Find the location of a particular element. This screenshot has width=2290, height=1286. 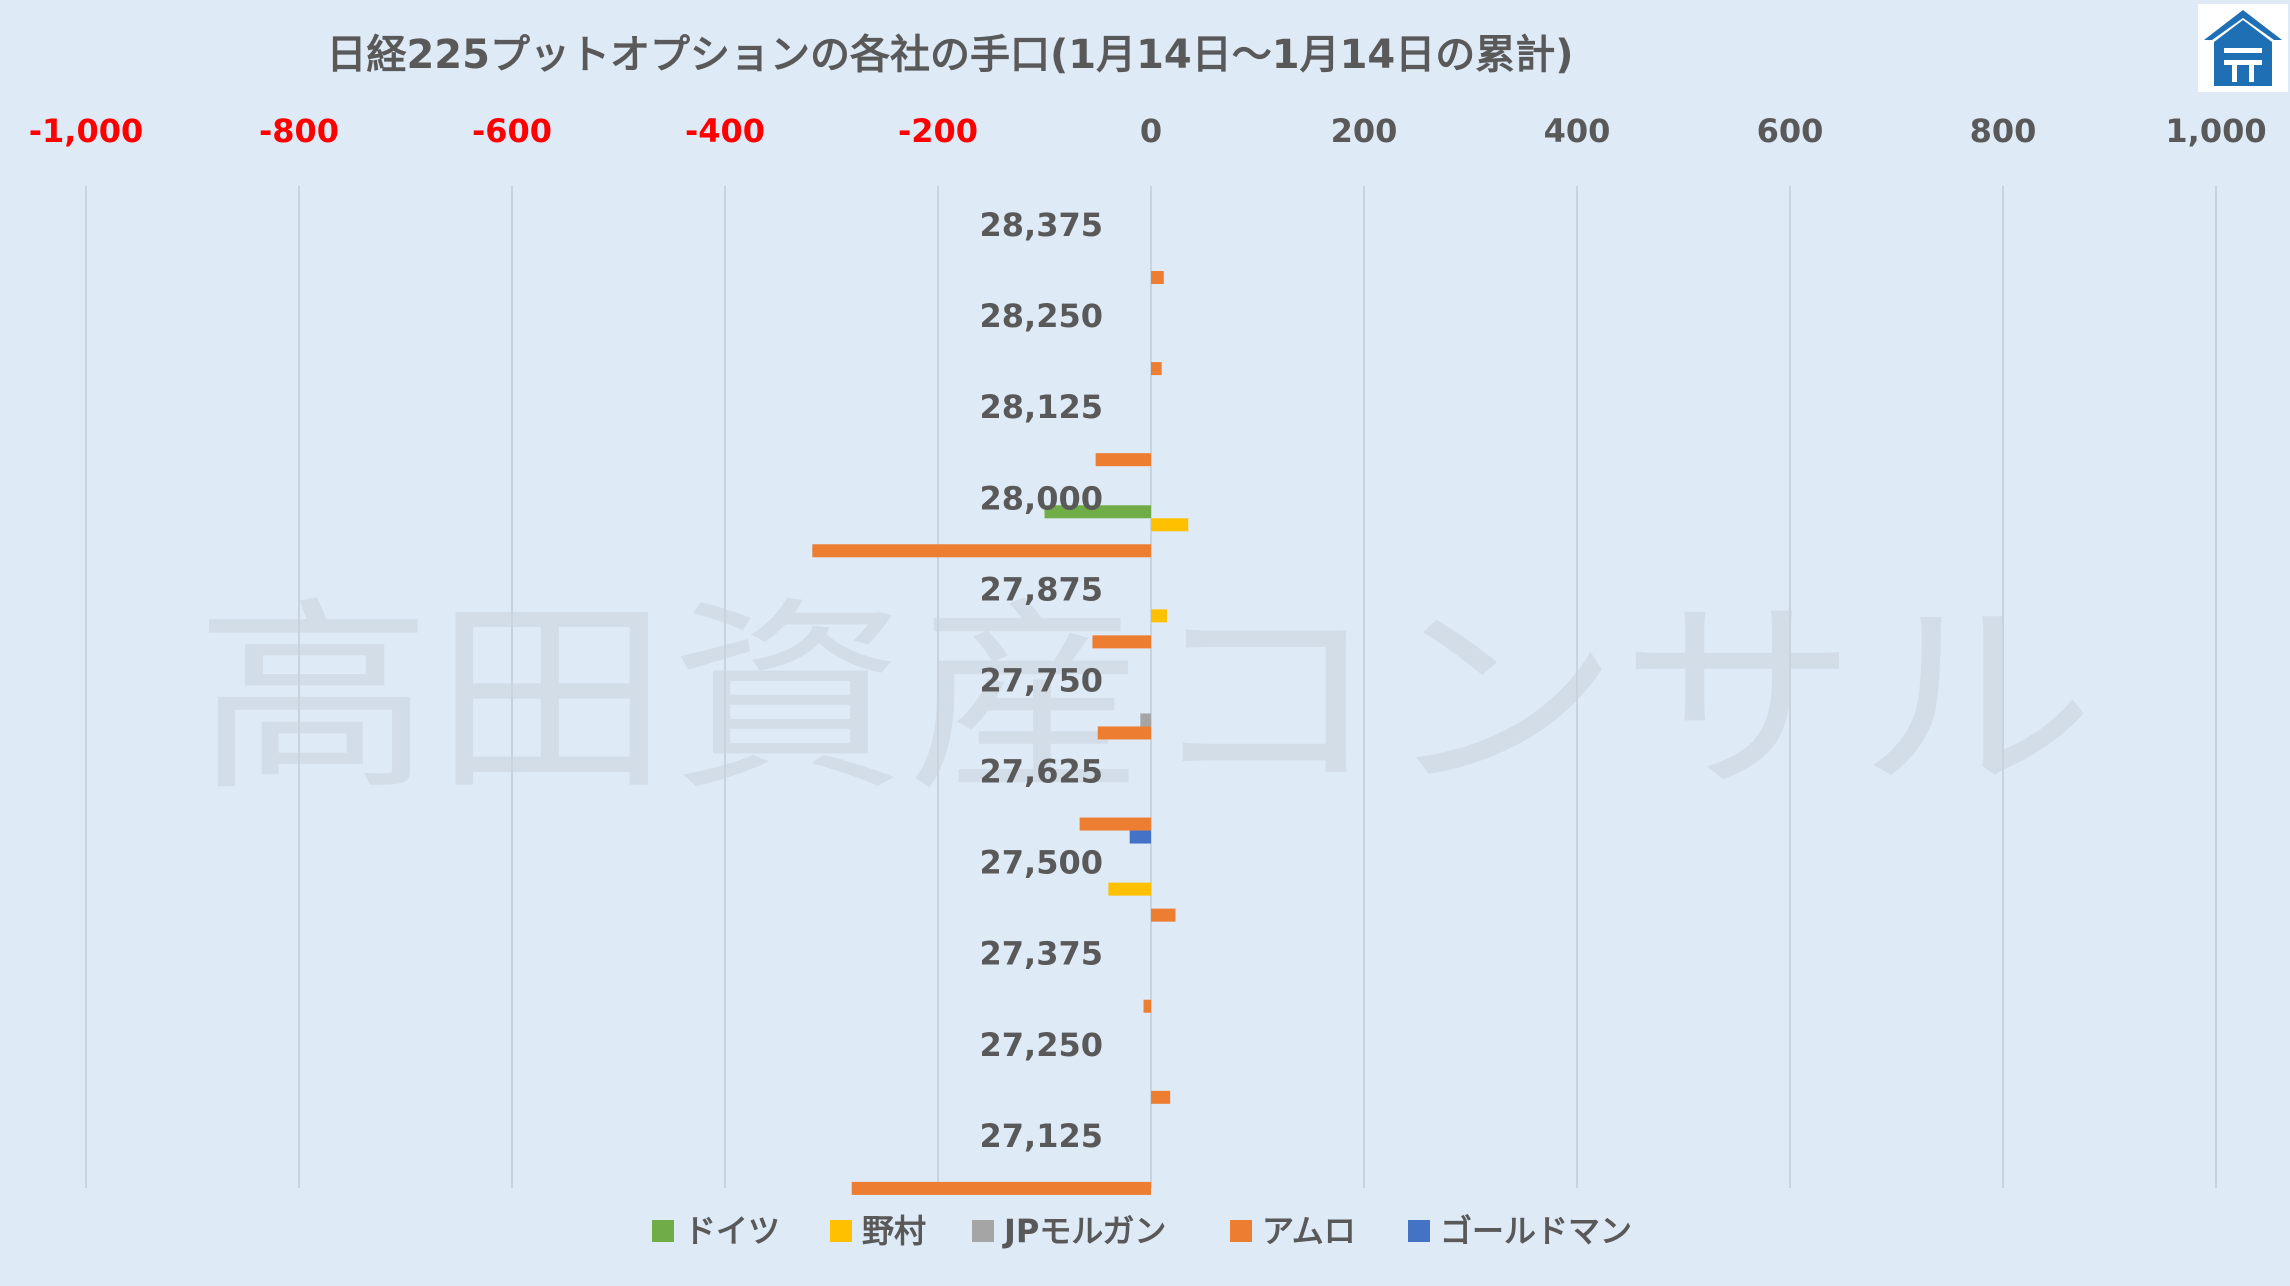

x-axis-tick-labels: -1,000 -800 -600 -400 -200 0 200 400 600 800 1,000 is located at coordinates (1148, 131).